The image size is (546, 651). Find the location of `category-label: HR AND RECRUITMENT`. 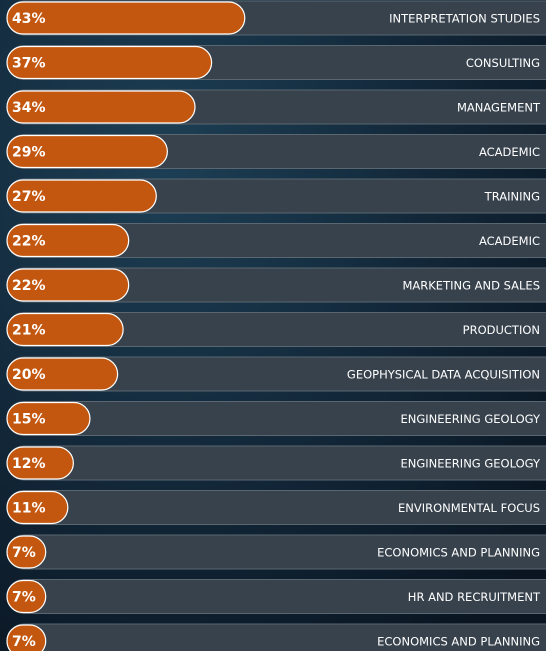

category-label: HR AND RECRUITMENT is located at coordinates (474, 597).